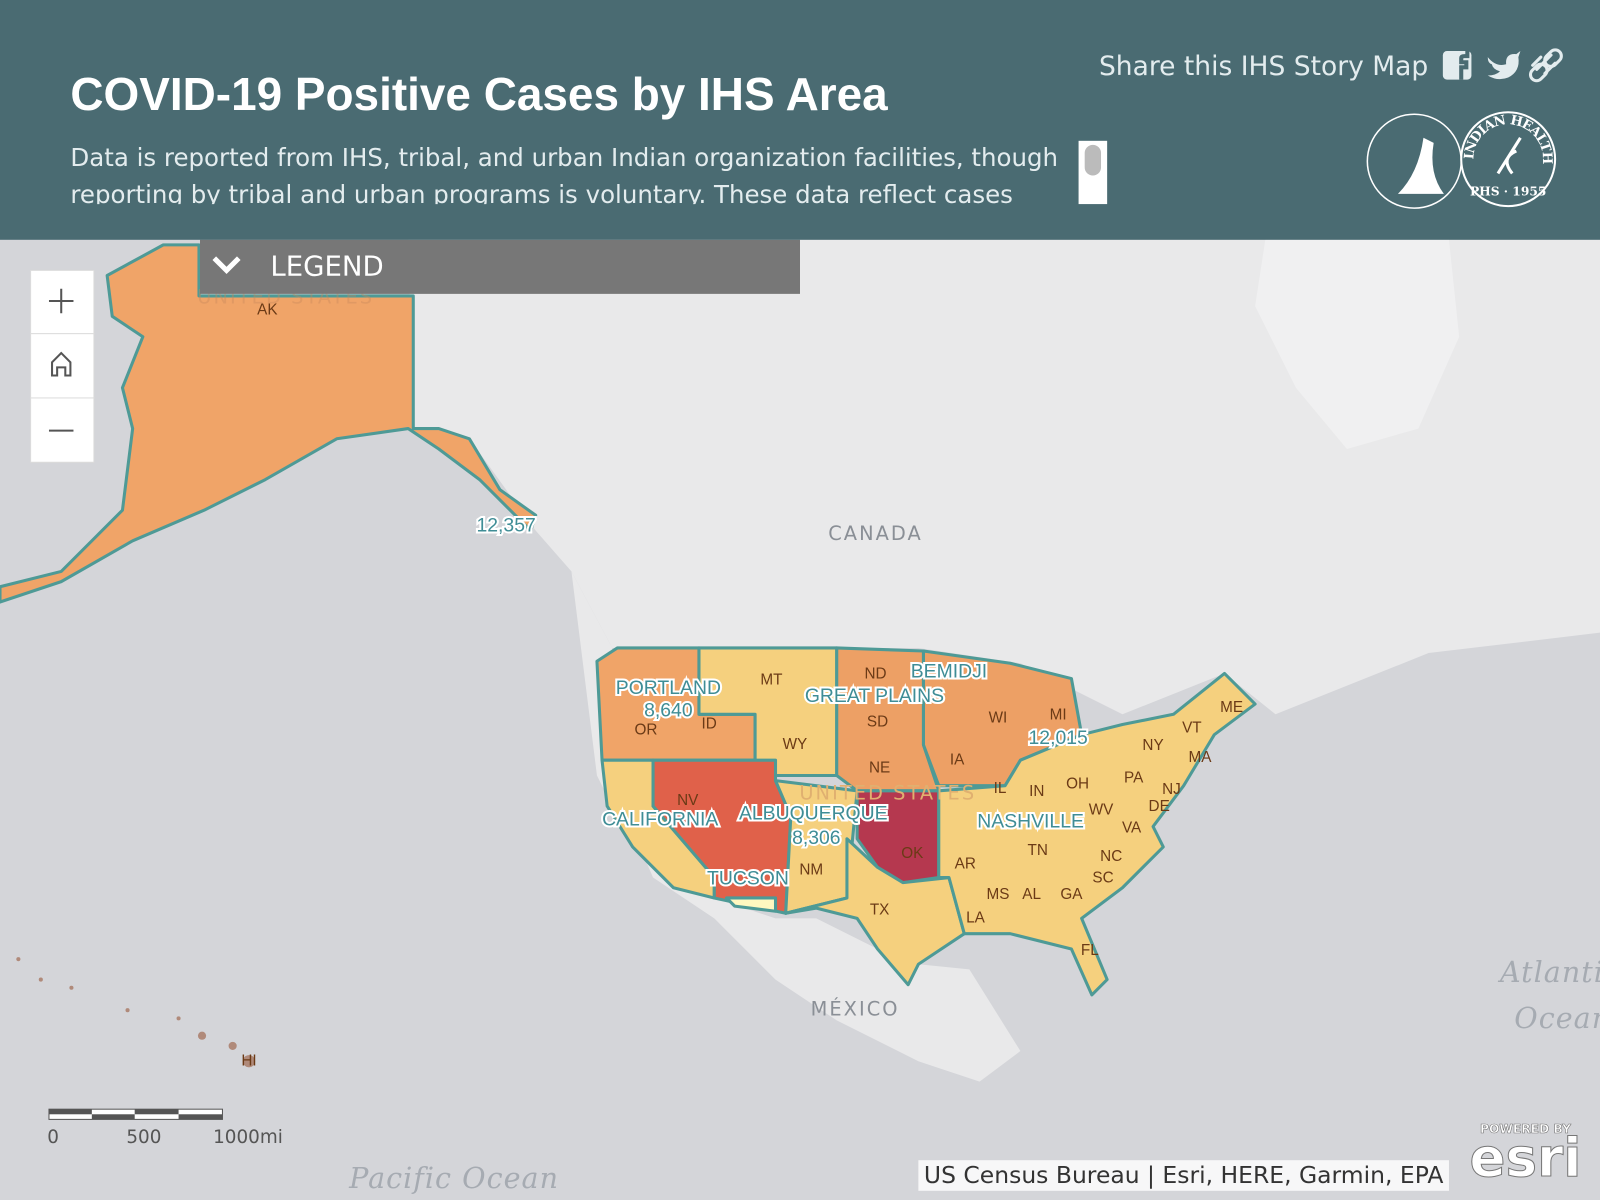 This screenshot has height=1200, width=1600. I want to click on state-label: MA, so click(1201, 757).